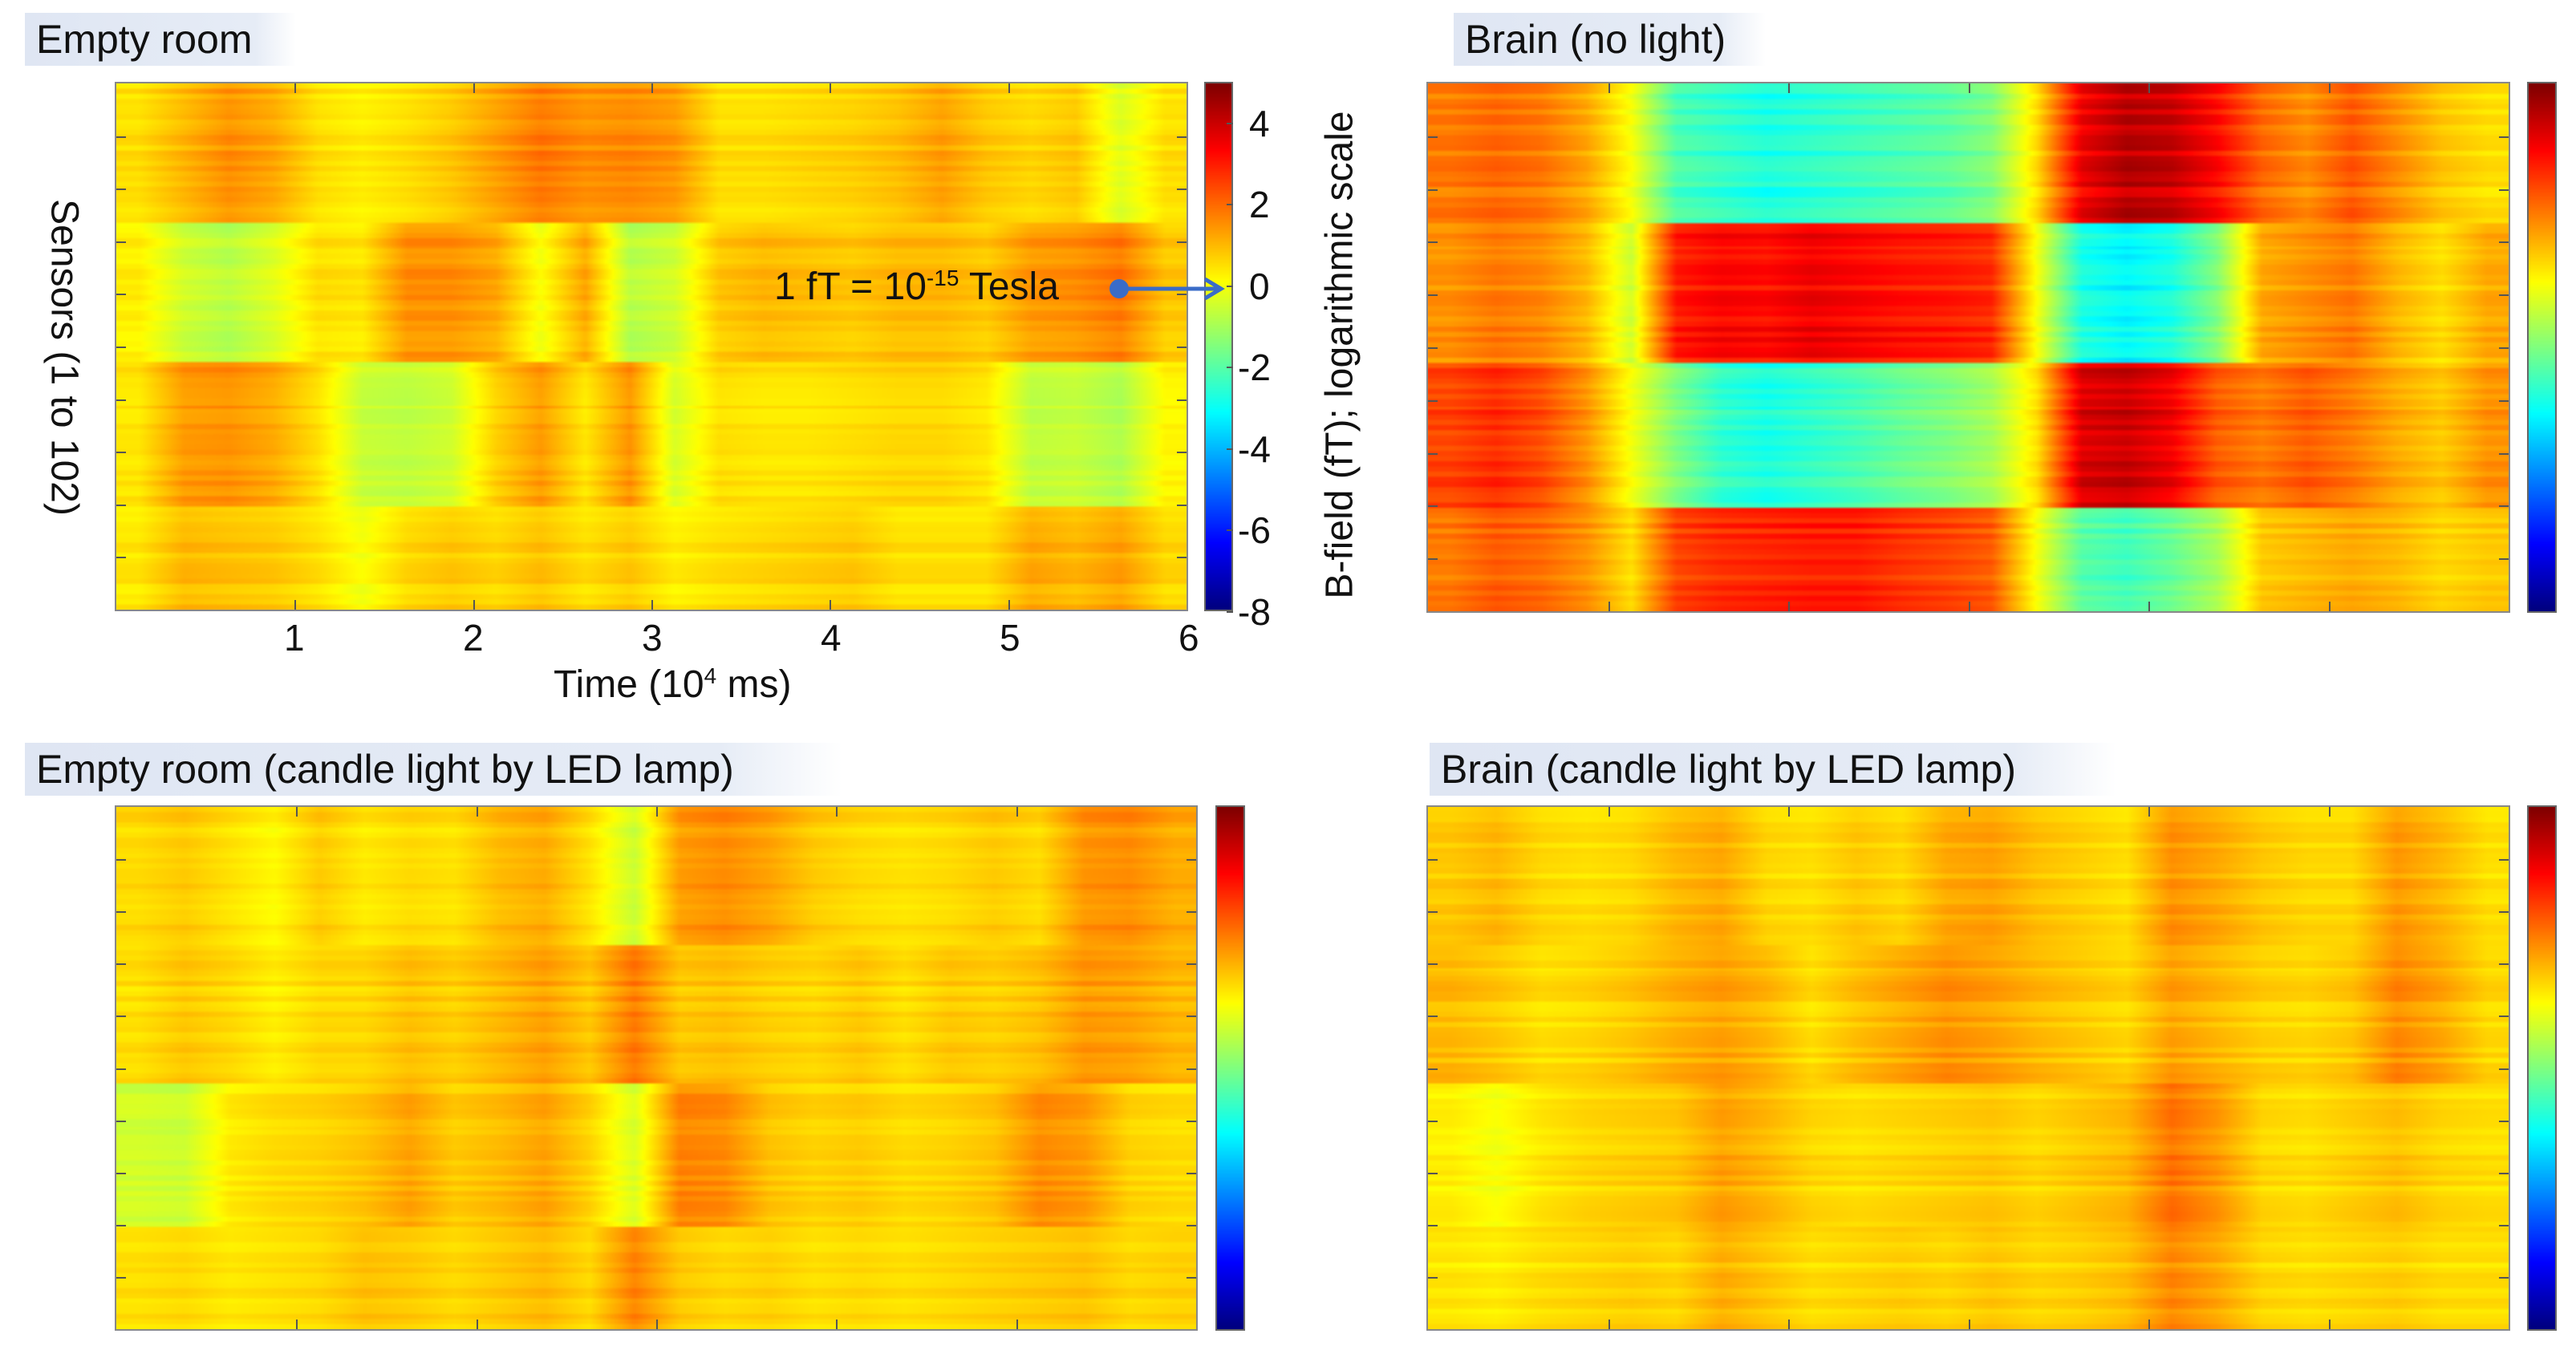 This screenshot has width=2576, height=1354. What do you see at coordinates (831, 638) in the screenshot?
I see `x-tick-label: 4` at bounding box center [831, 638].